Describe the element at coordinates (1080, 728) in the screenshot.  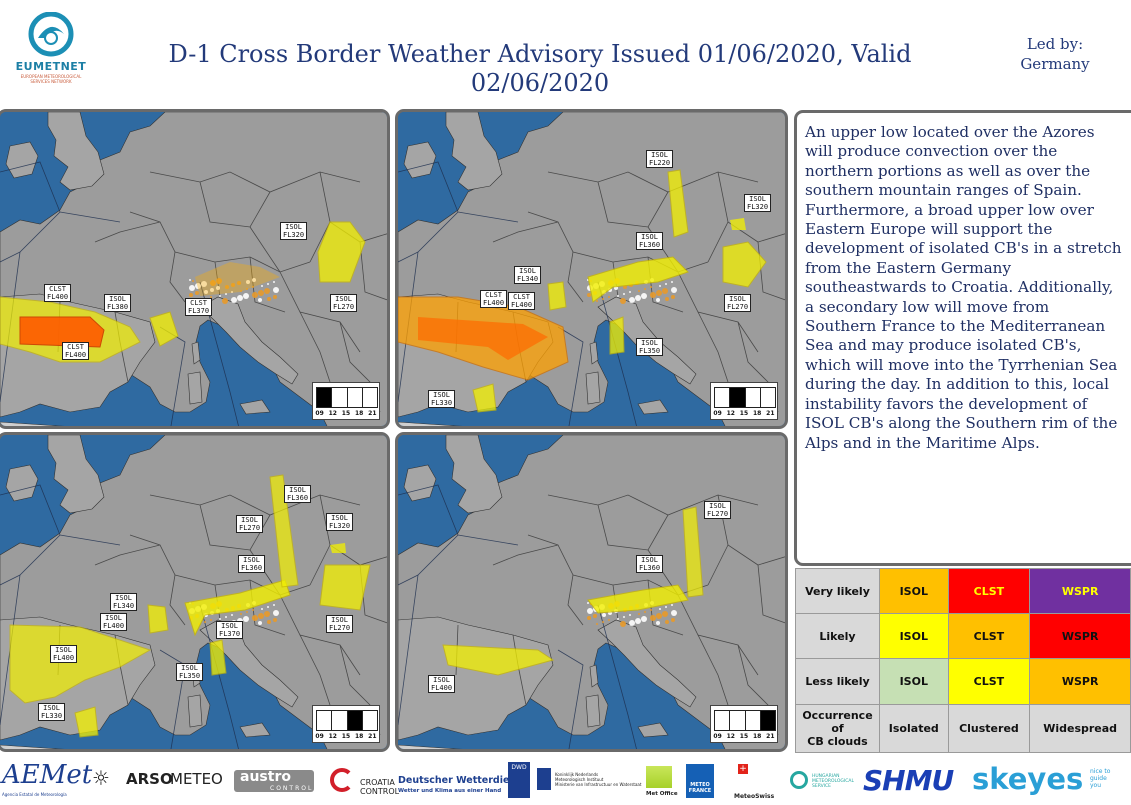
I see `legend-occurrence-type: Widespread` at that location.